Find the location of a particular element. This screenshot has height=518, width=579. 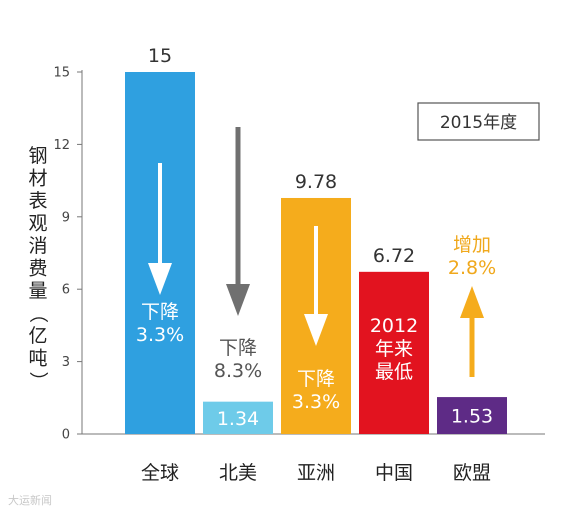

annotation-text: 增加 is located at coordinates (472, 245).